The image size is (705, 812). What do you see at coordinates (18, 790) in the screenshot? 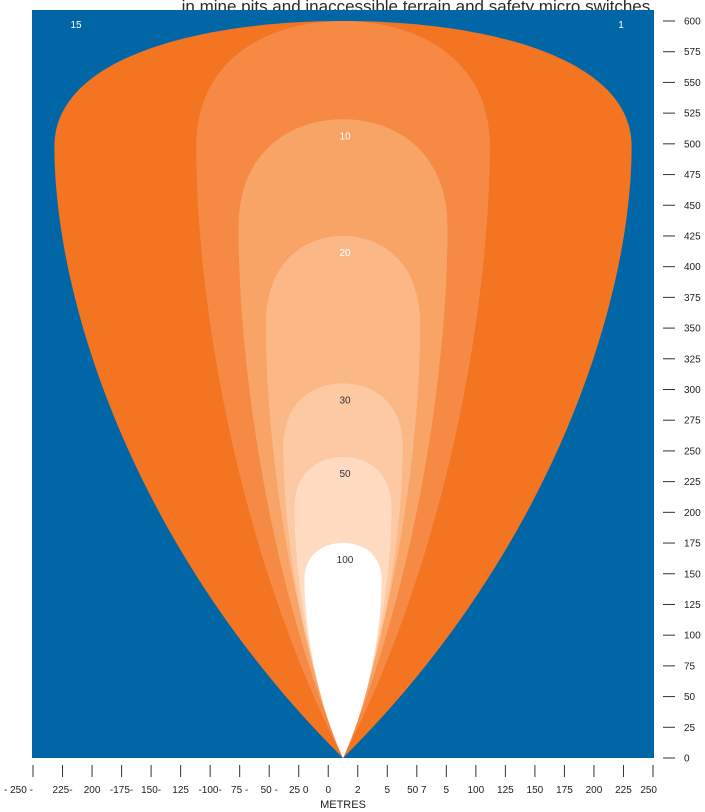
I see `x-tick-label-0: - 250 -` at bounding box center [18, 790].